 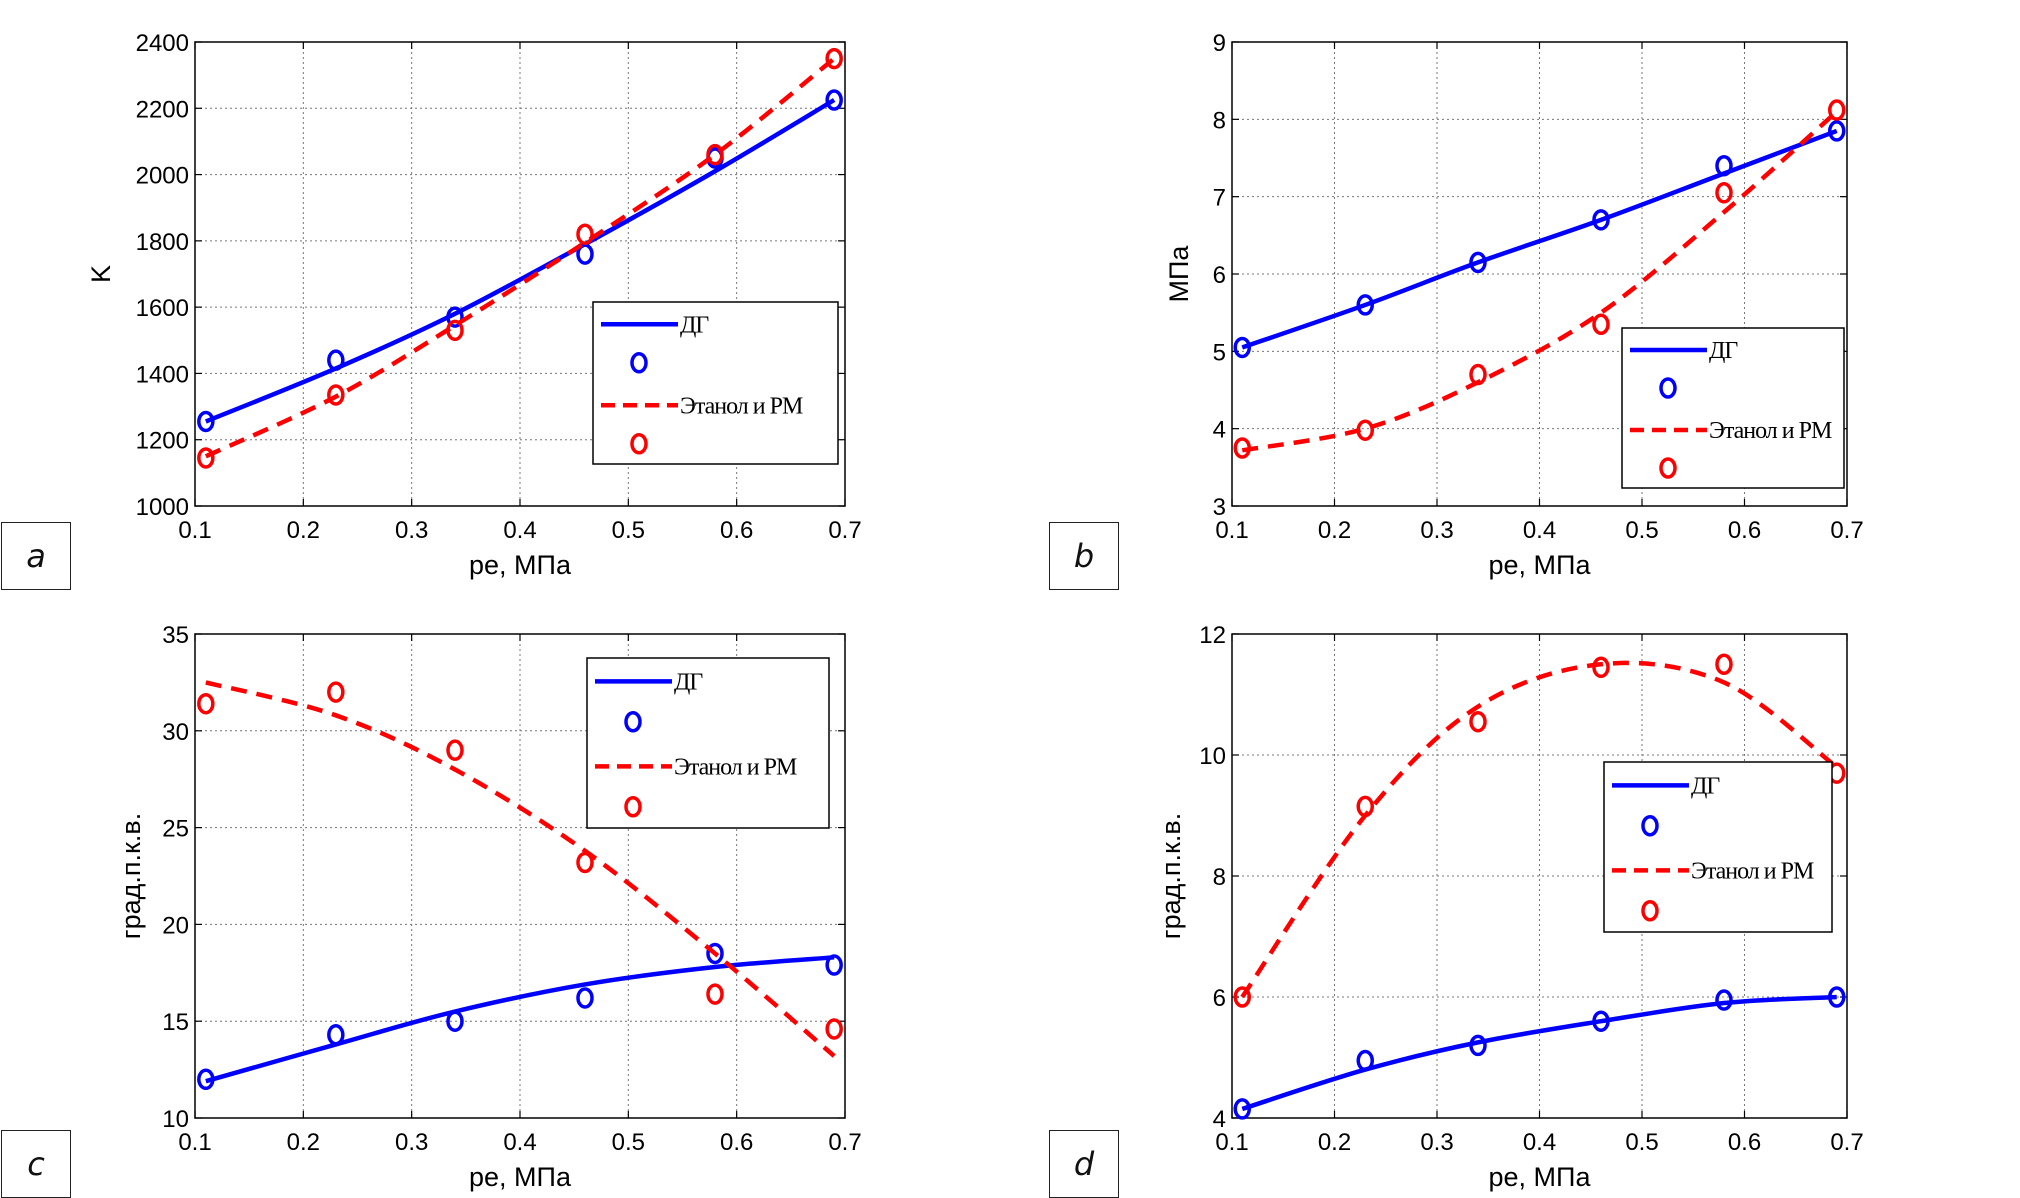 I want to click on y-axis-label: МПа, so click(x=1179, y=274).